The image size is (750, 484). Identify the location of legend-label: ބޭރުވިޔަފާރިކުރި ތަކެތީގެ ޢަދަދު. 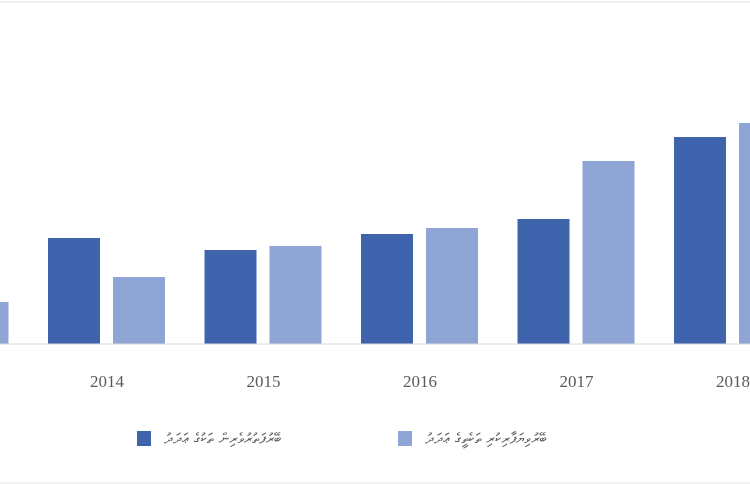
(486, 439).